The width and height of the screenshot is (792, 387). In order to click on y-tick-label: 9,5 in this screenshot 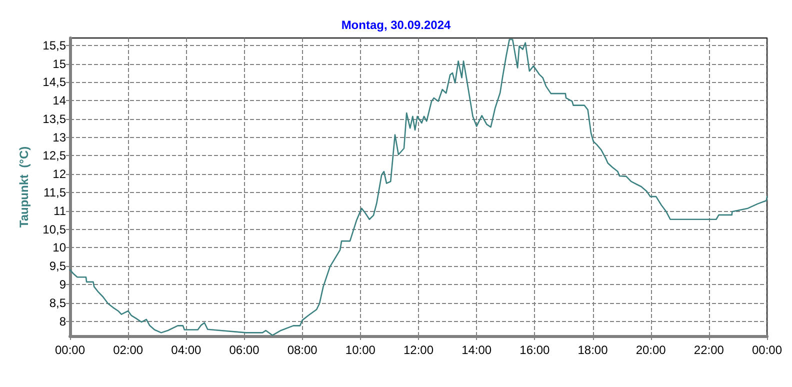, I will do `click(57, 266)`.